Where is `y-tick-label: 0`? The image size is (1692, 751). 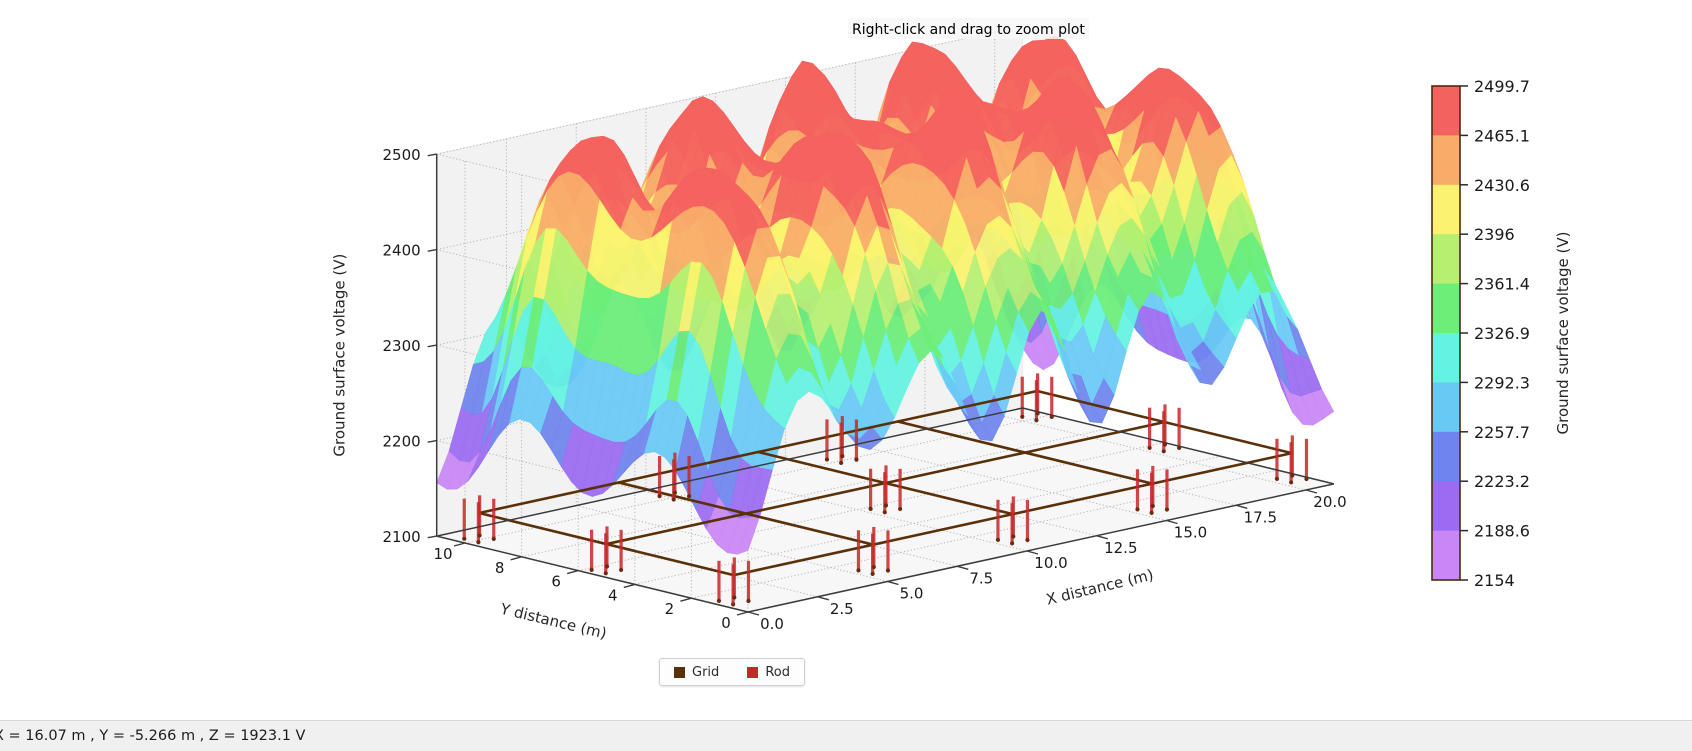
y-tick-label: 0 is located at coordinates (726, 623).